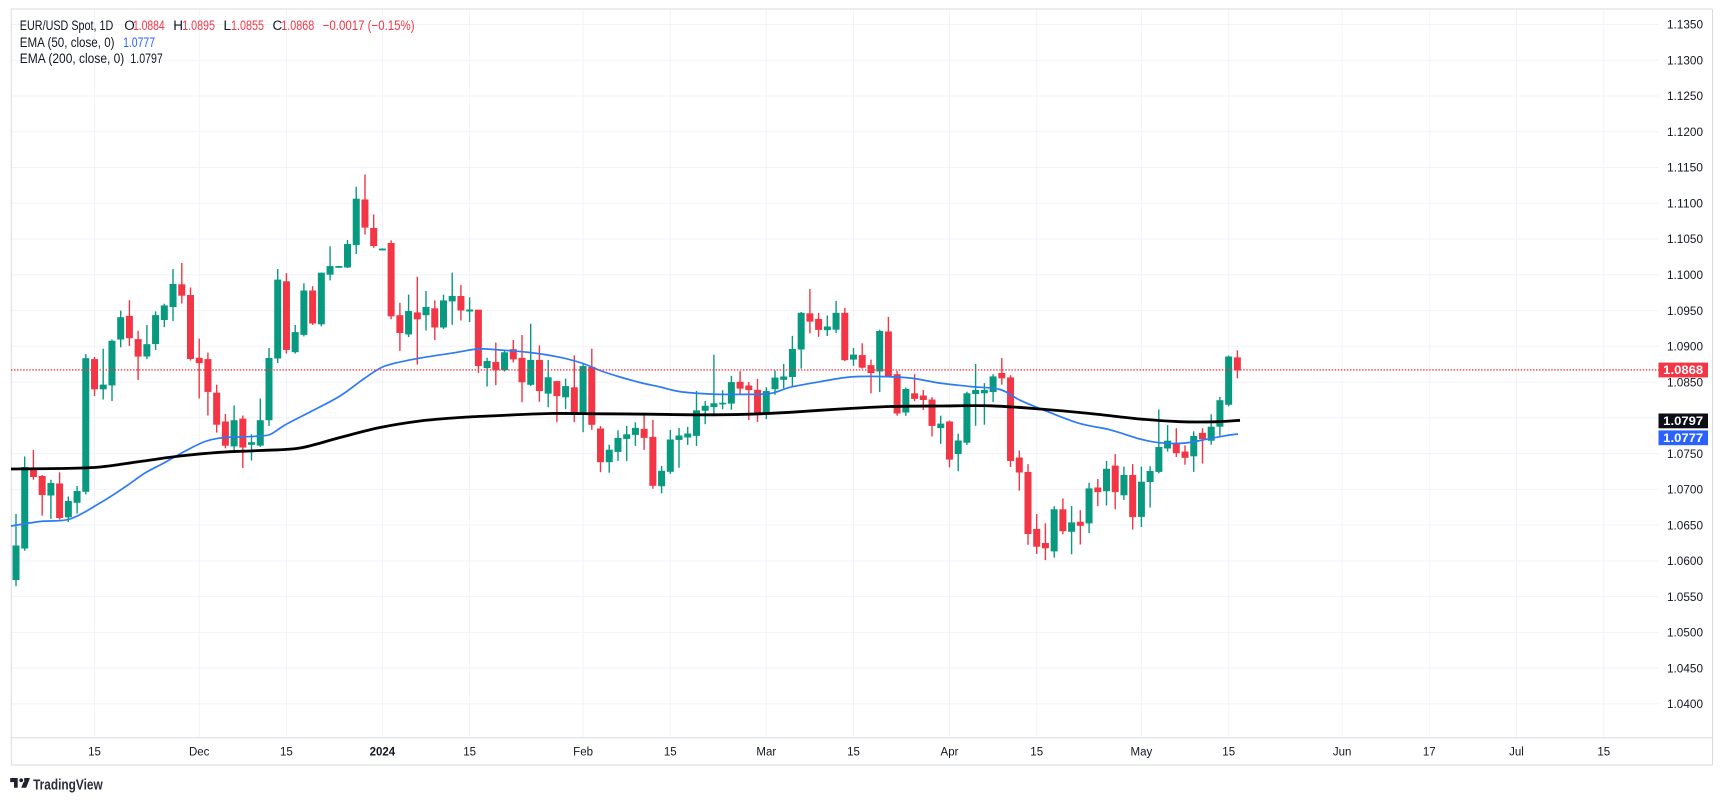 This screenshot has width=1723, height=806. Describe the element at coordinates (1685, 383) in the screenshot. I see `svg-text: 1.0850` at that location.